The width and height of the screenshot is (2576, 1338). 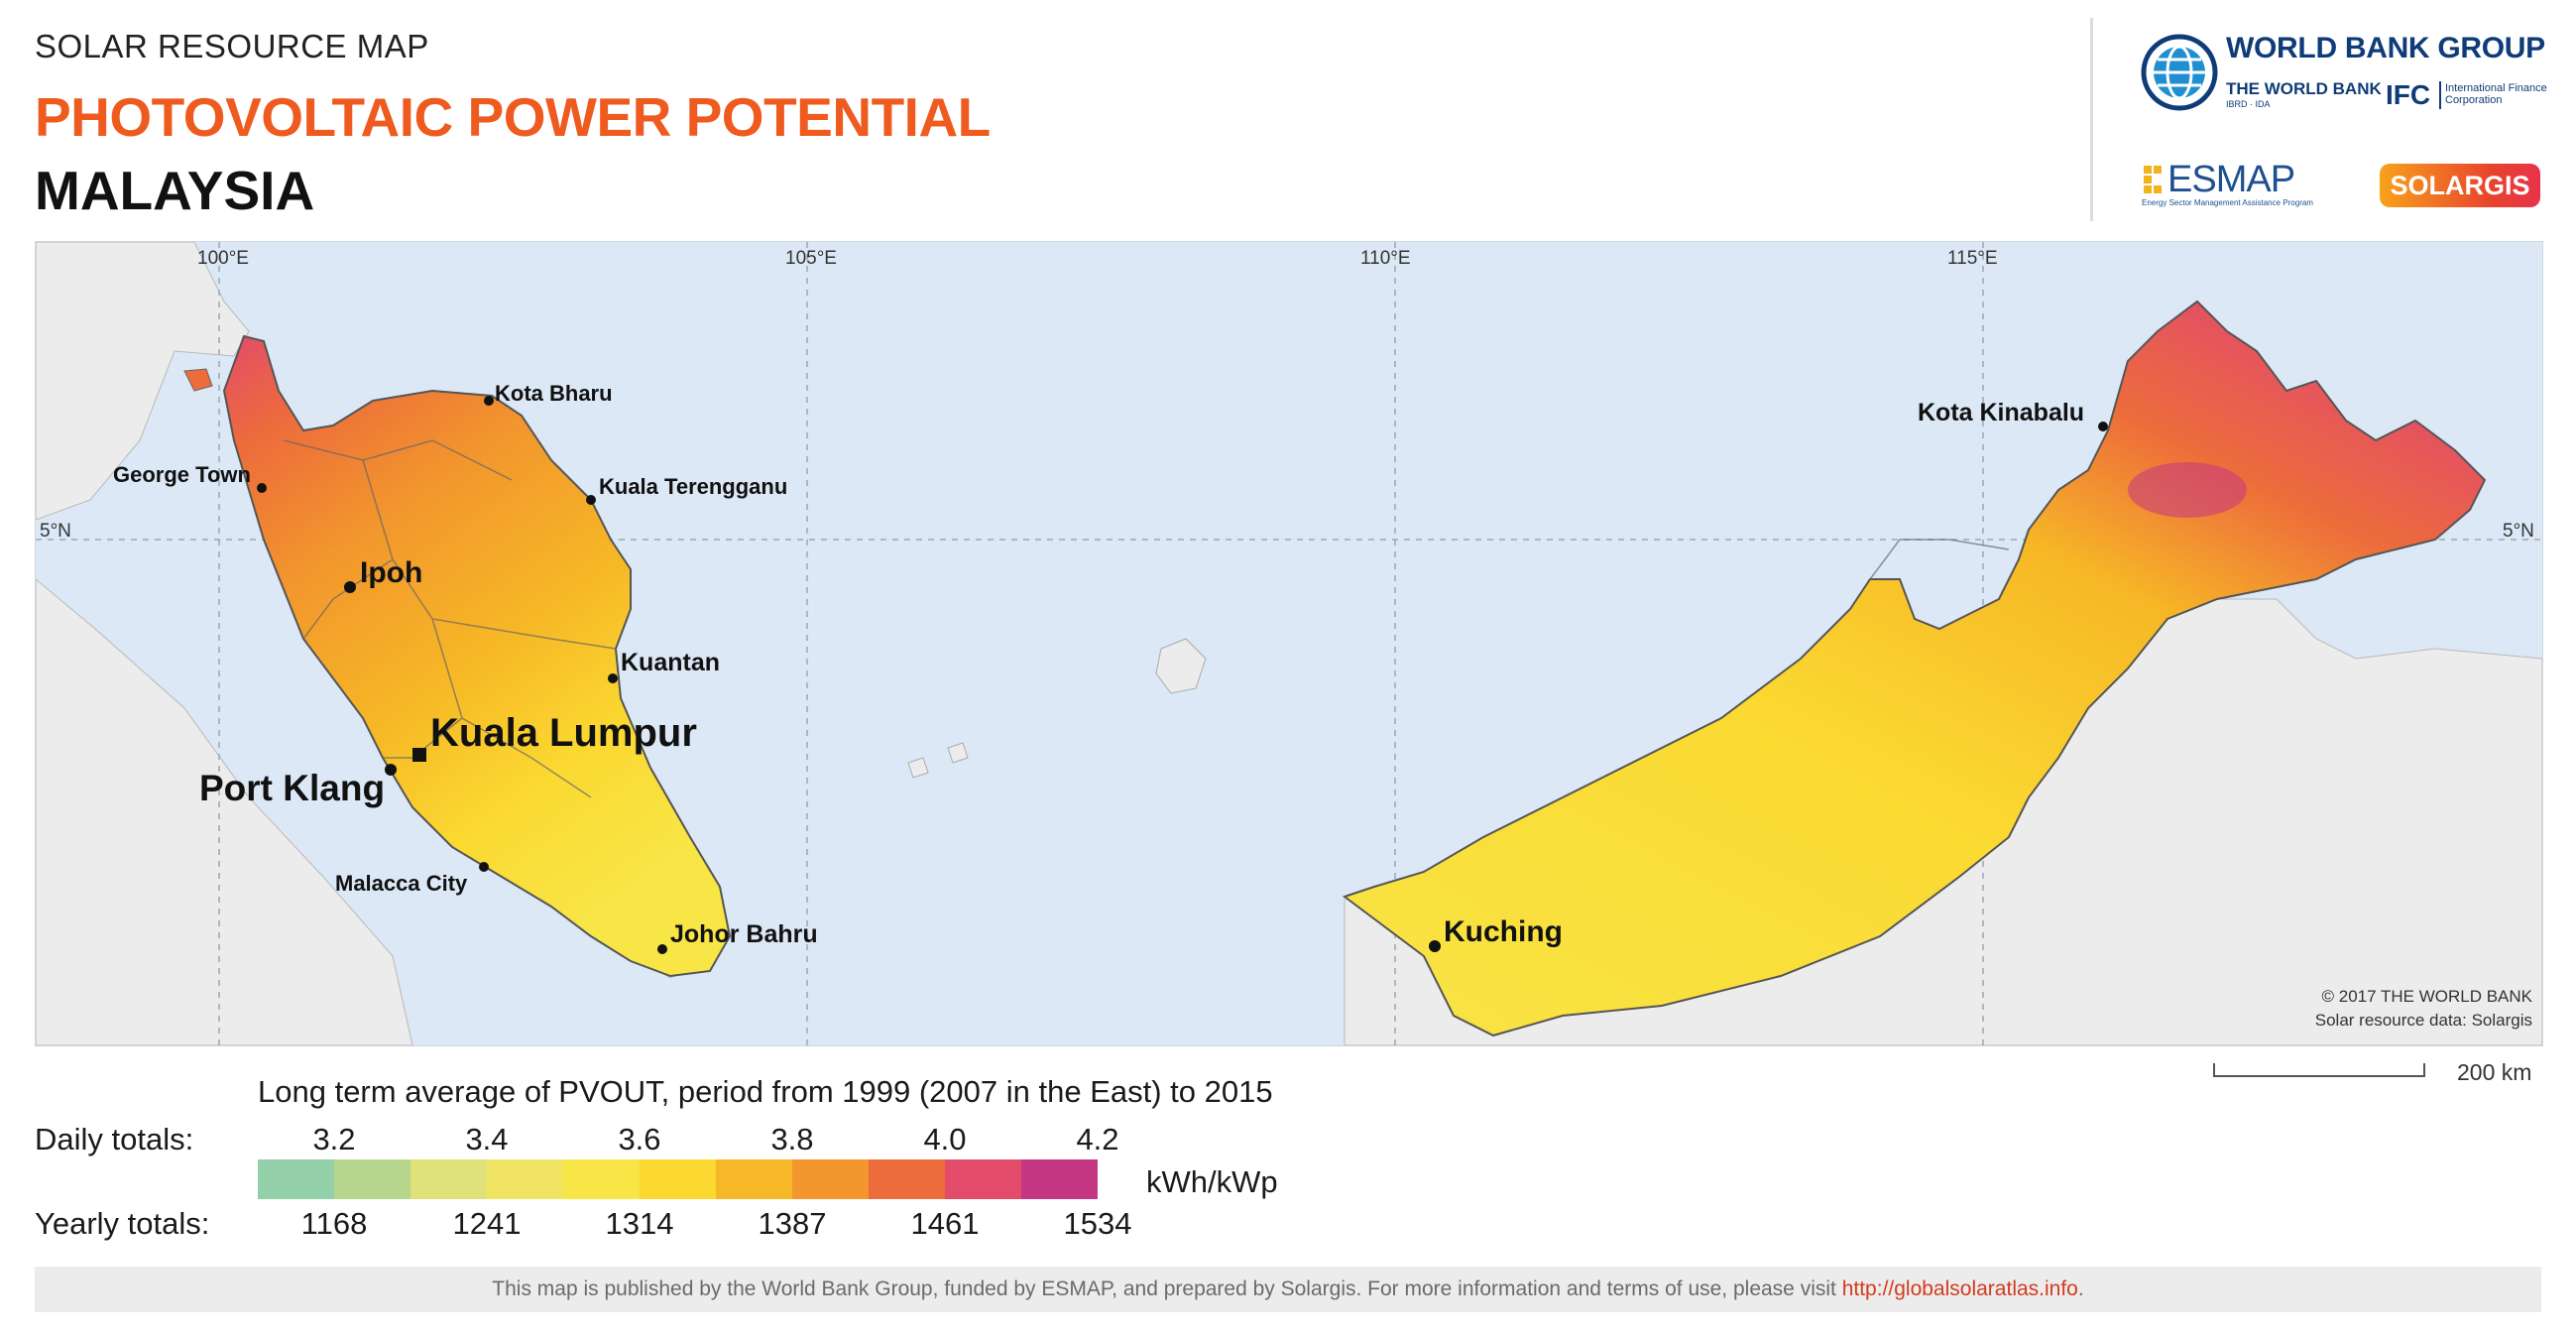 I want to click on city-label-george-town: George Town, so click(x=182, y=474).